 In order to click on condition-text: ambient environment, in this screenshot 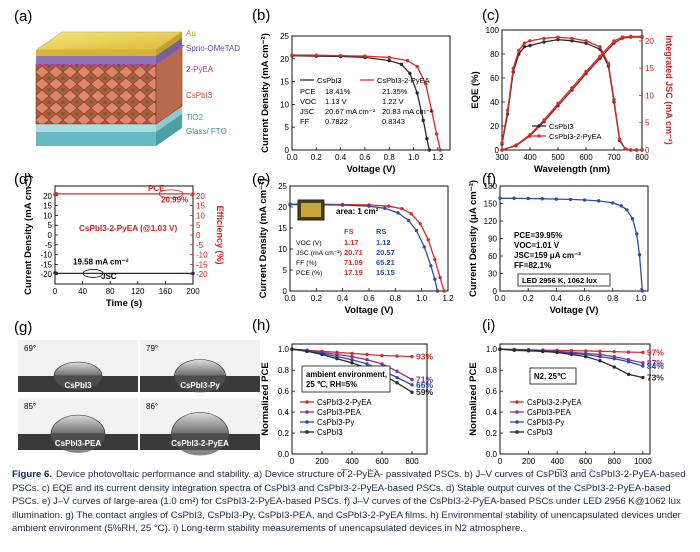, I will do `click(346, 374)`.